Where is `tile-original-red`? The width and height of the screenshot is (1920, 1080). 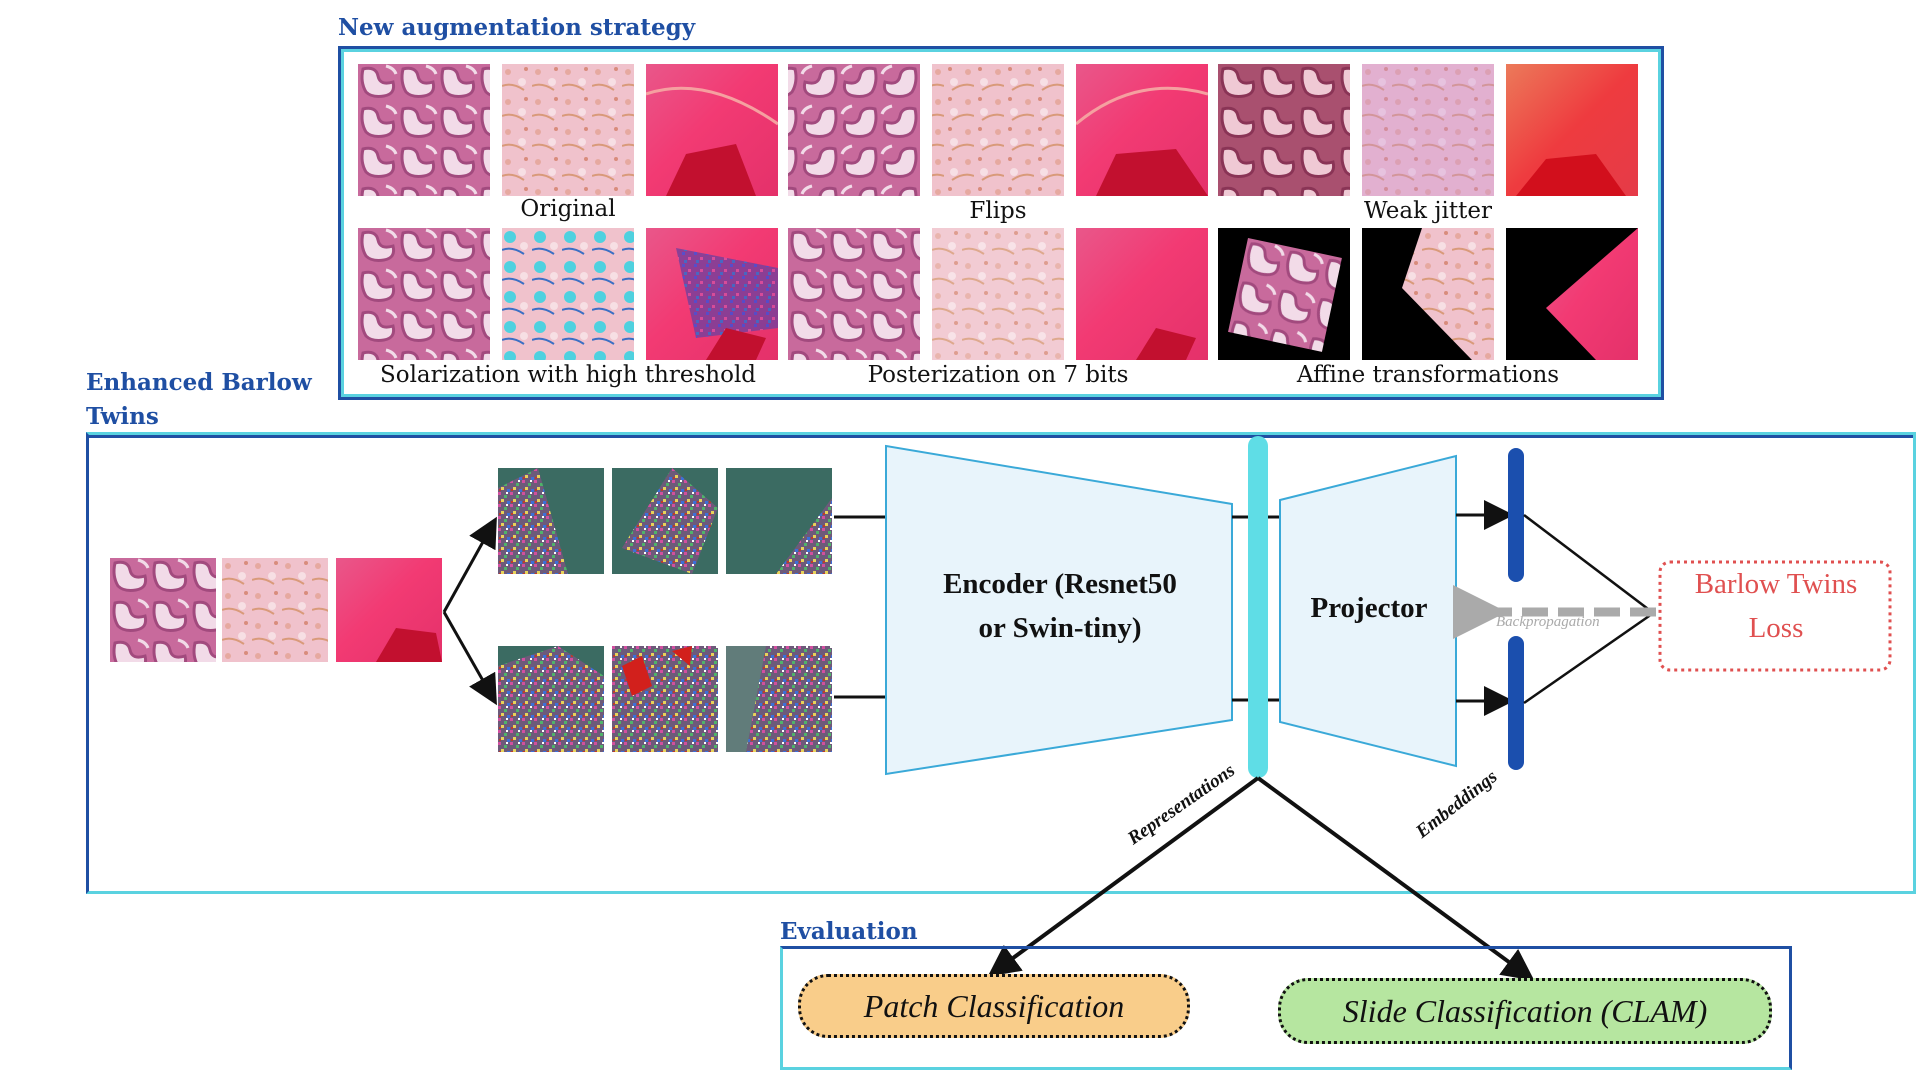
tile-original-red is located at coordinates (712, 130).